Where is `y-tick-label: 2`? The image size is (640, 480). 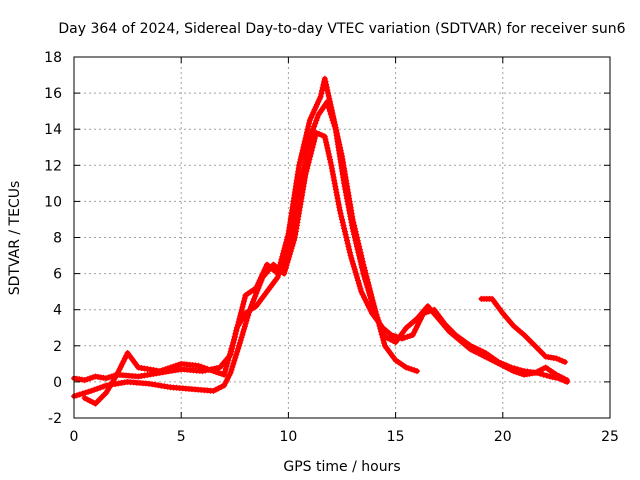 y-tick-label: 2 is located at coordinates (57, 347).